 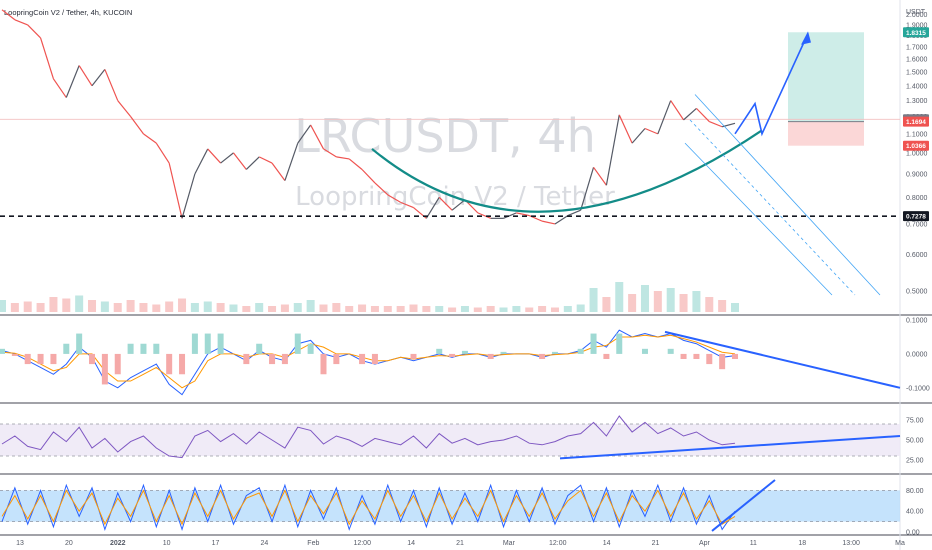 What do you see at coordinates (917, 25) in the screenshot?
I see `price-tick-label: 1.9000` at bounding box center [917, 25].